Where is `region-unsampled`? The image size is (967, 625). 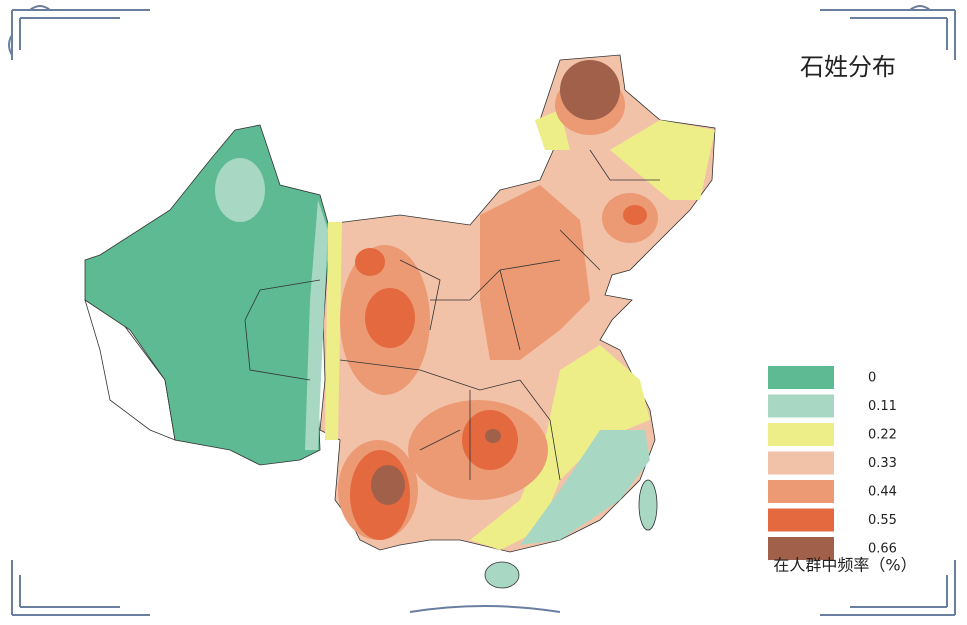
region-unsampled is located at coordinates (130, 370).